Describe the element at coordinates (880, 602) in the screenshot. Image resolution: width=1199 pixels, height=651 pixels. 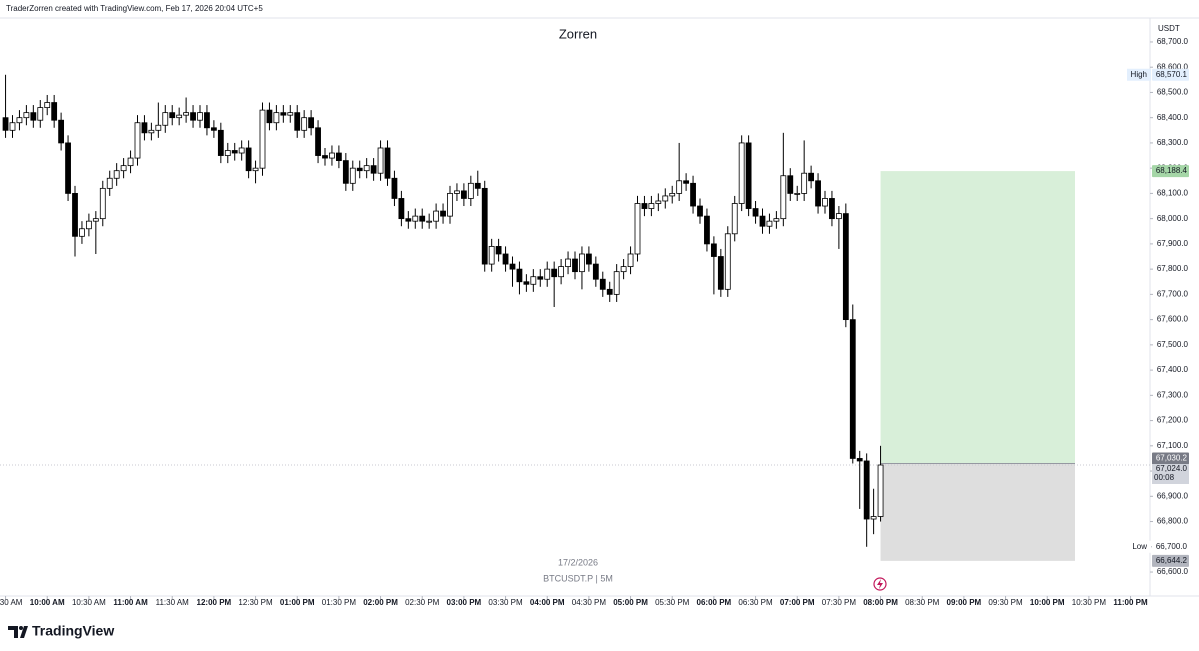
I see `x-tick-label: 08:00 PM` at that location.